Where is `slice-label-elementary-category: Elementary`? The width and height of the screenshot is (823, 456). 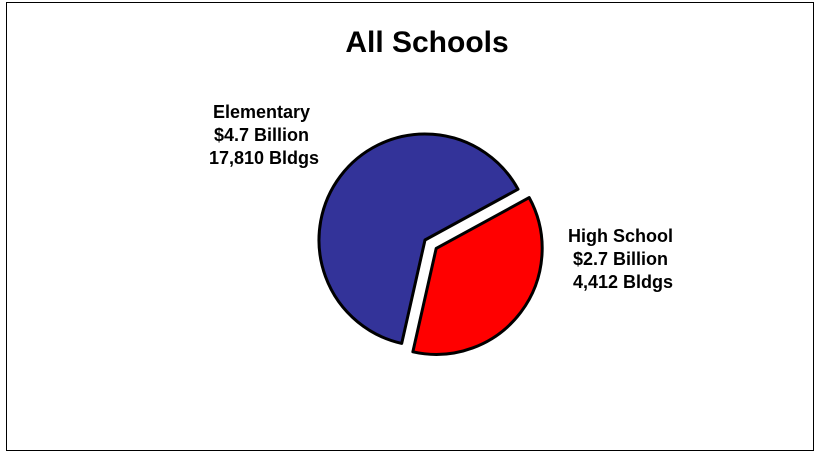
slice-label-elementary-category: Elementary is located at coordinates (261, 112).